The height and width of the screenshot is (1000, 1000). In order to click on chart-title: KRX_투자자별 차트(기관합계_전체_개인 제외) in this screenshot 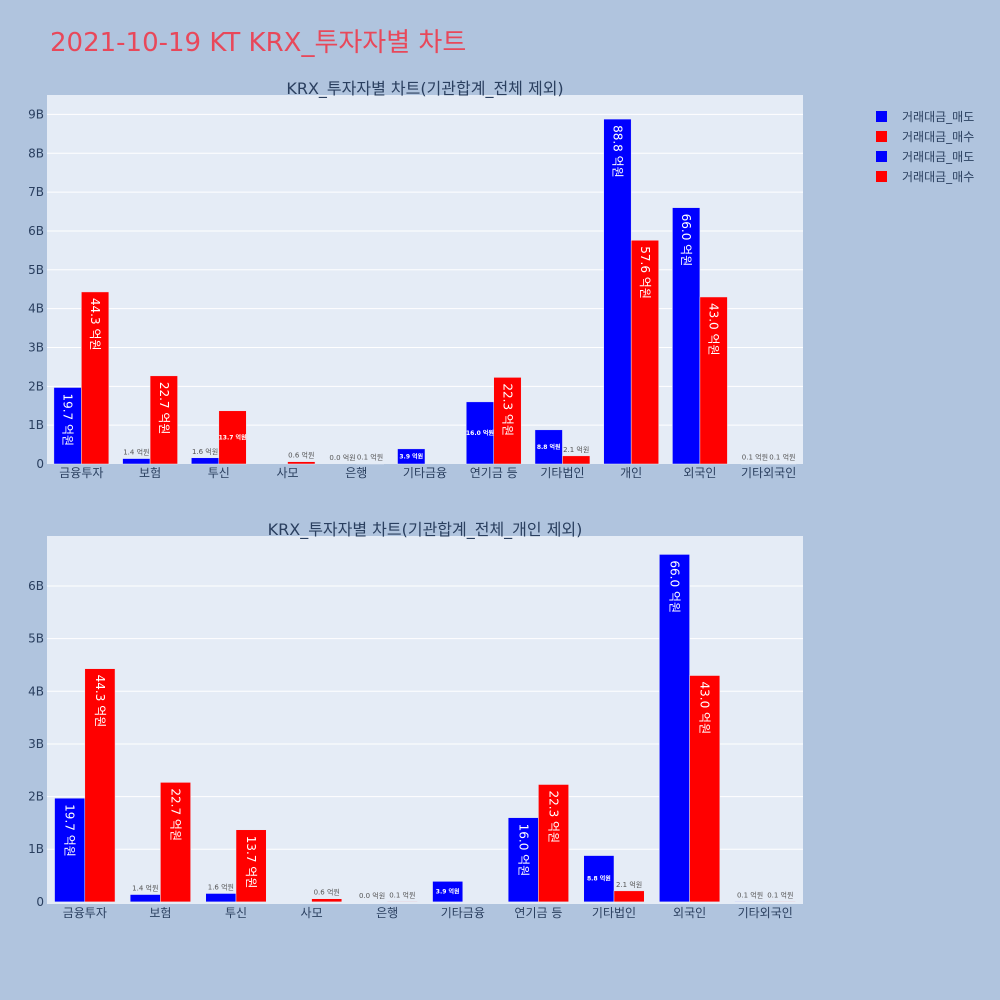, I will do `click(425, 530)`.